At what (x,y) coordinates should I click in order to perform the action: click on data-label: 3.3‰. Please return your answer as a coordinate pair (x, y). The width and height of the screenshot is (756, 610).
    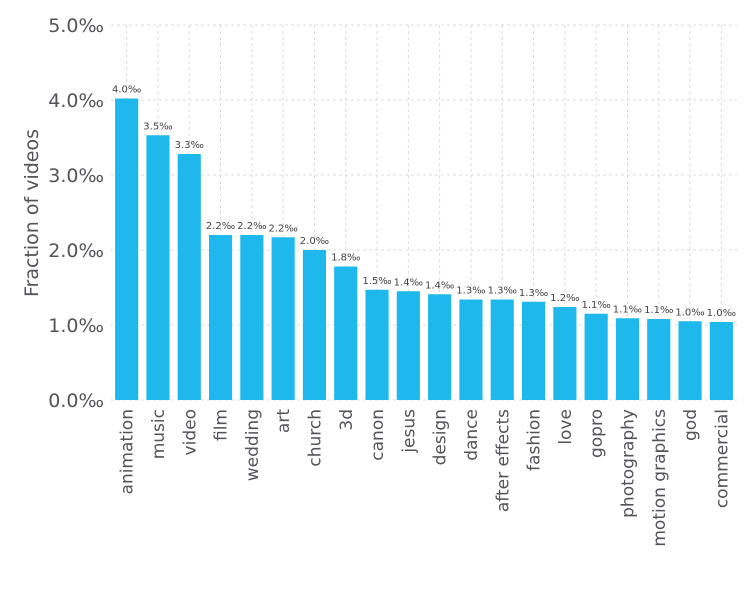
    Looking at the image, I should click on (189, 145).